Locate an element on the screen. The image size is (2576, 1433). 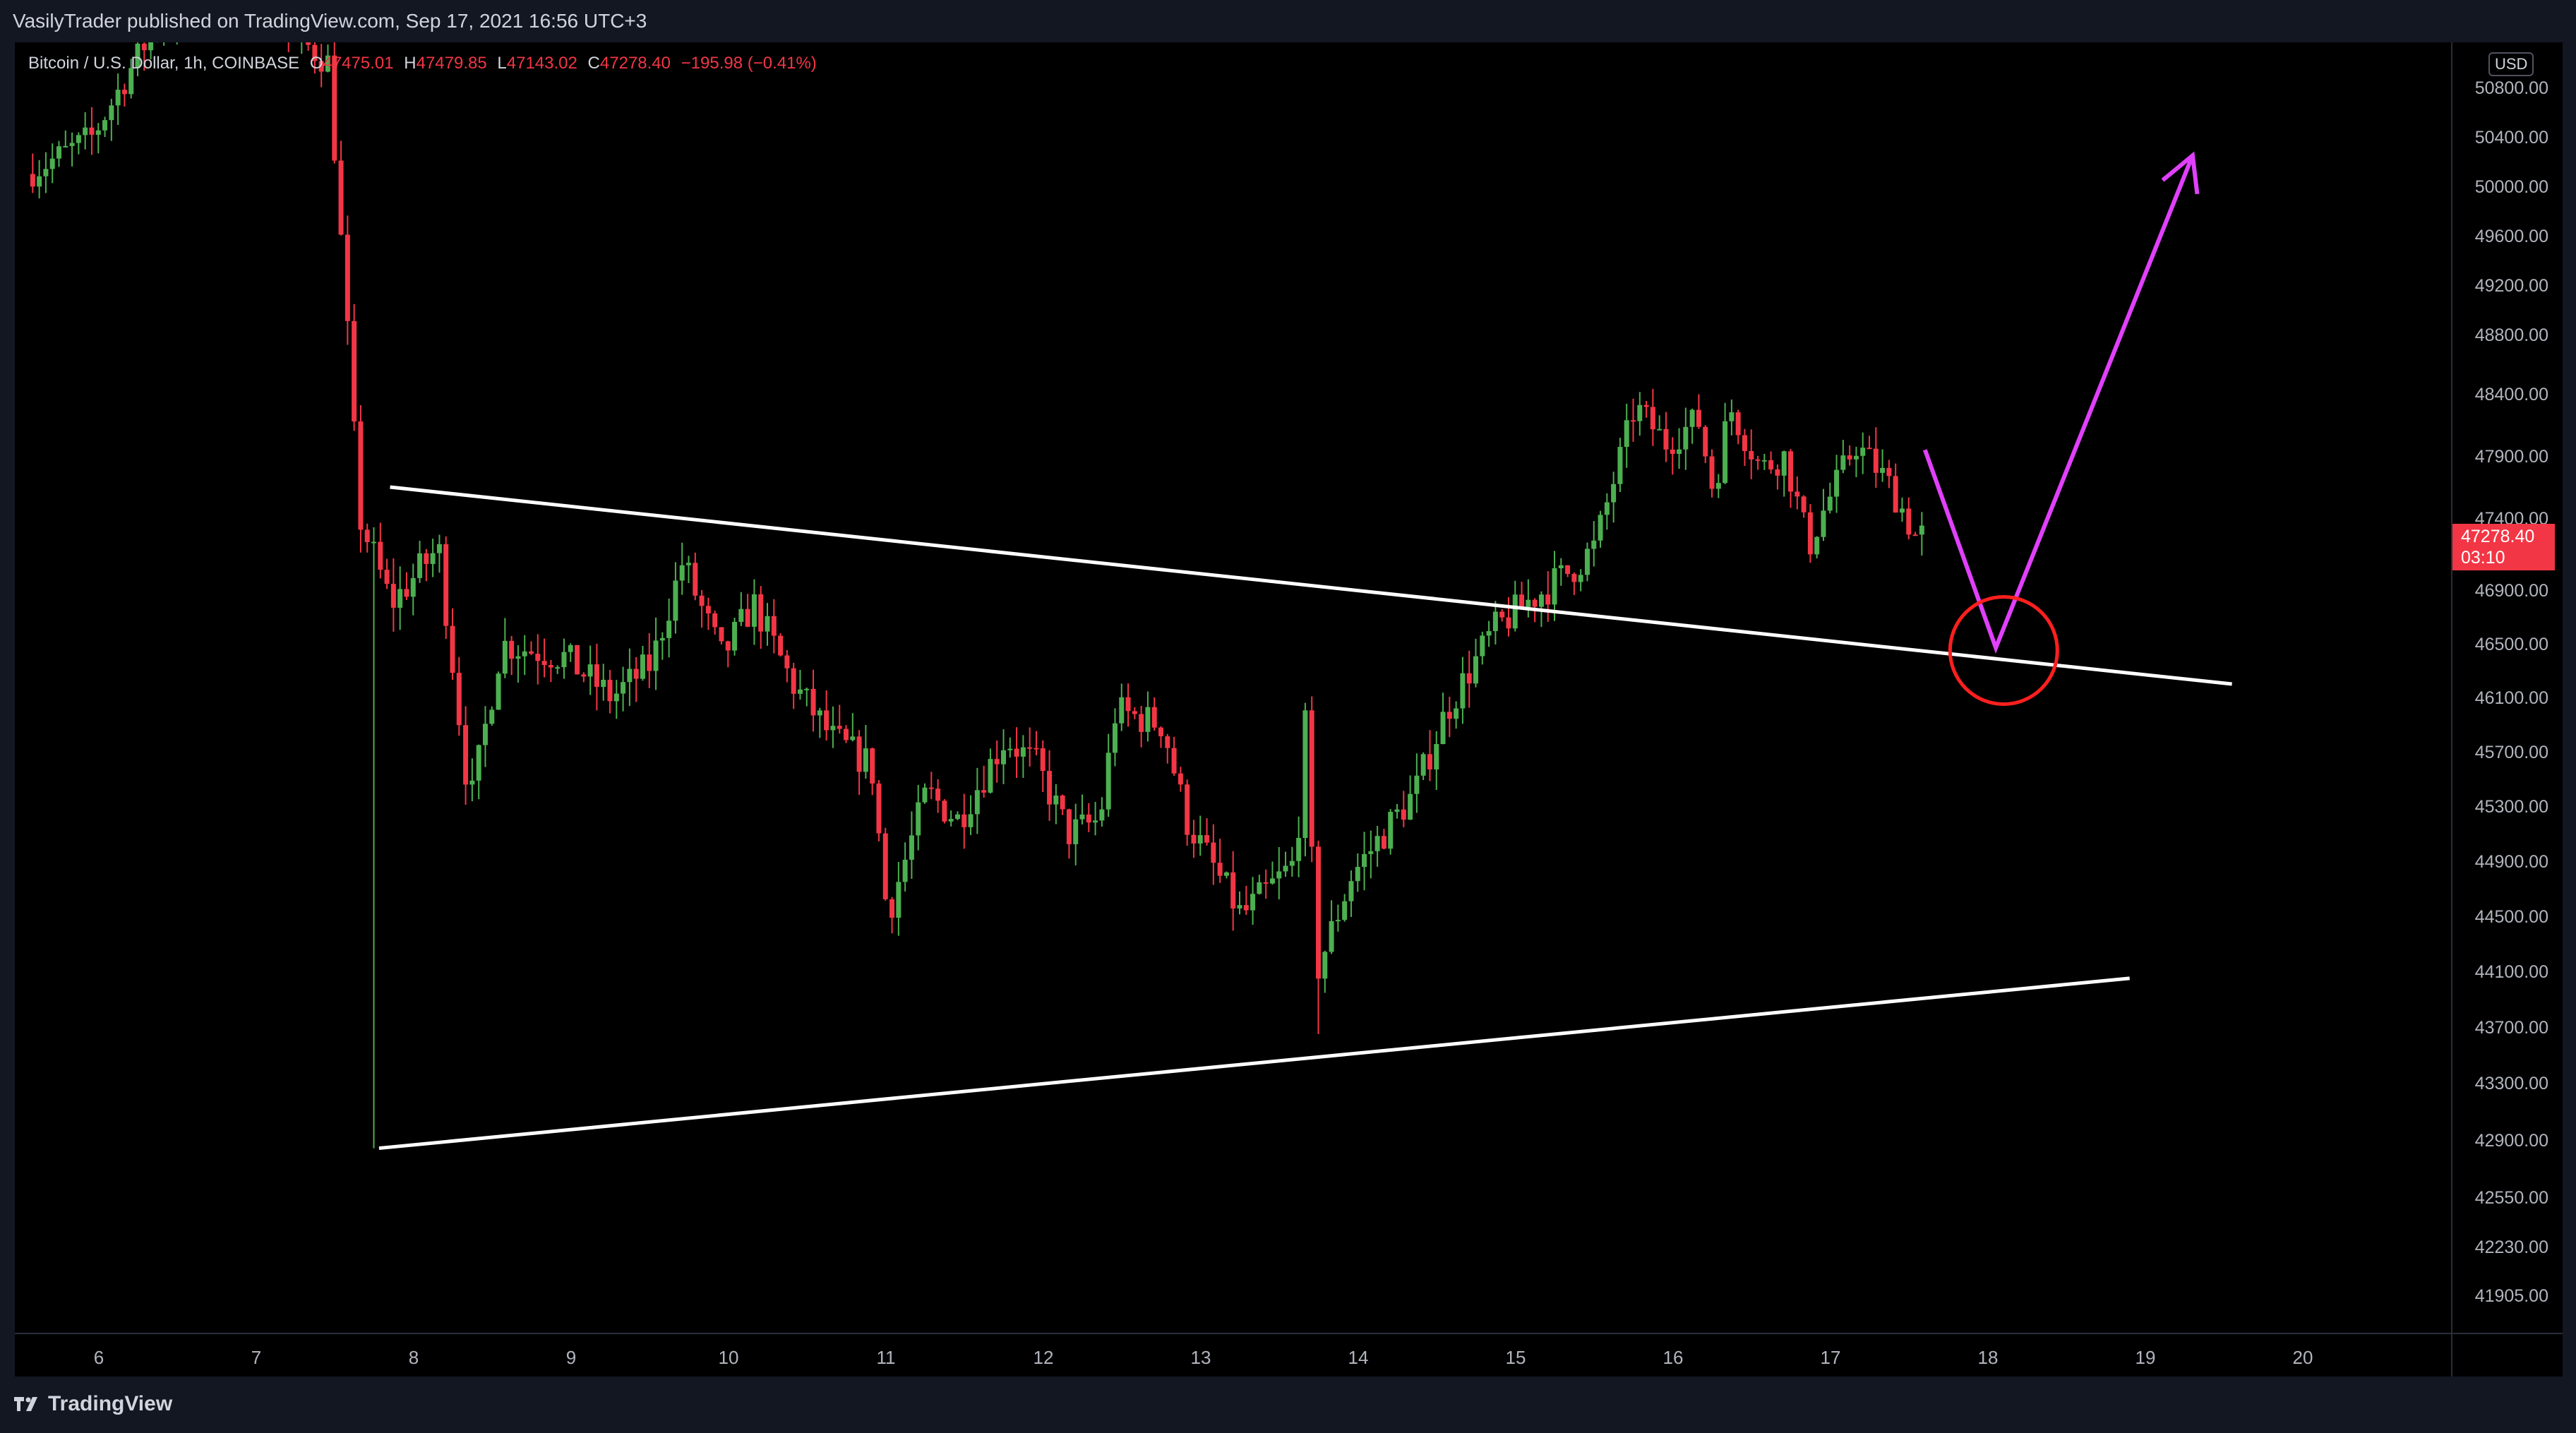
low-label: L is located at coordinates (502, 63).